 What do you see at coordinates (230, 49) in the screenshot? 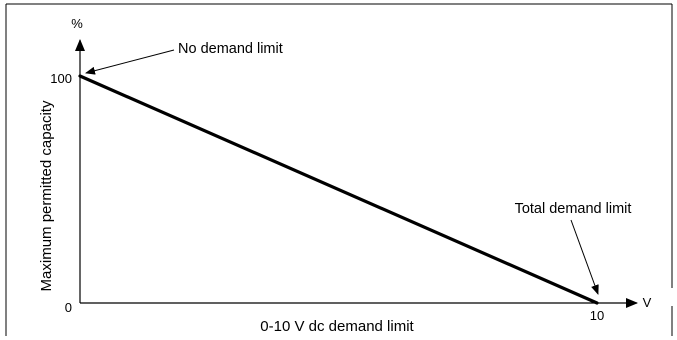
I see `annotation-no-demand-limit: No demand limit` at bounding box center [230, 49].